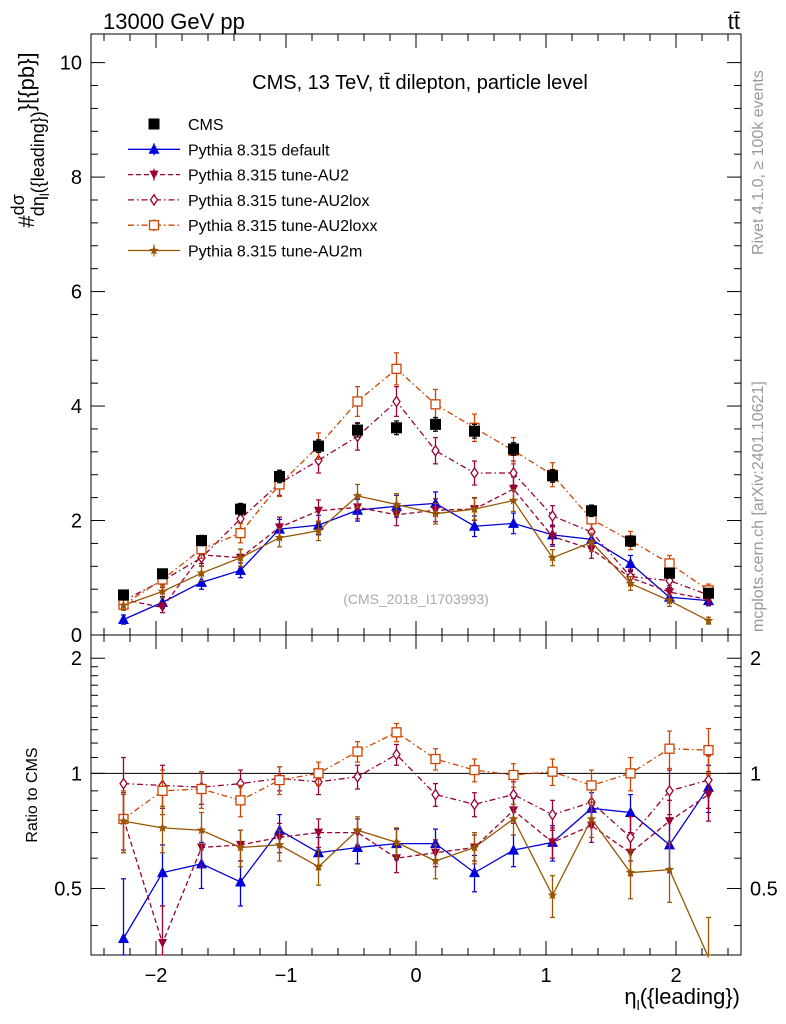 The image size is (786, 1024). Describe the element at coordinates (76, 659) in the screenshot. I see `ratio-tick-label: 2` at that location.